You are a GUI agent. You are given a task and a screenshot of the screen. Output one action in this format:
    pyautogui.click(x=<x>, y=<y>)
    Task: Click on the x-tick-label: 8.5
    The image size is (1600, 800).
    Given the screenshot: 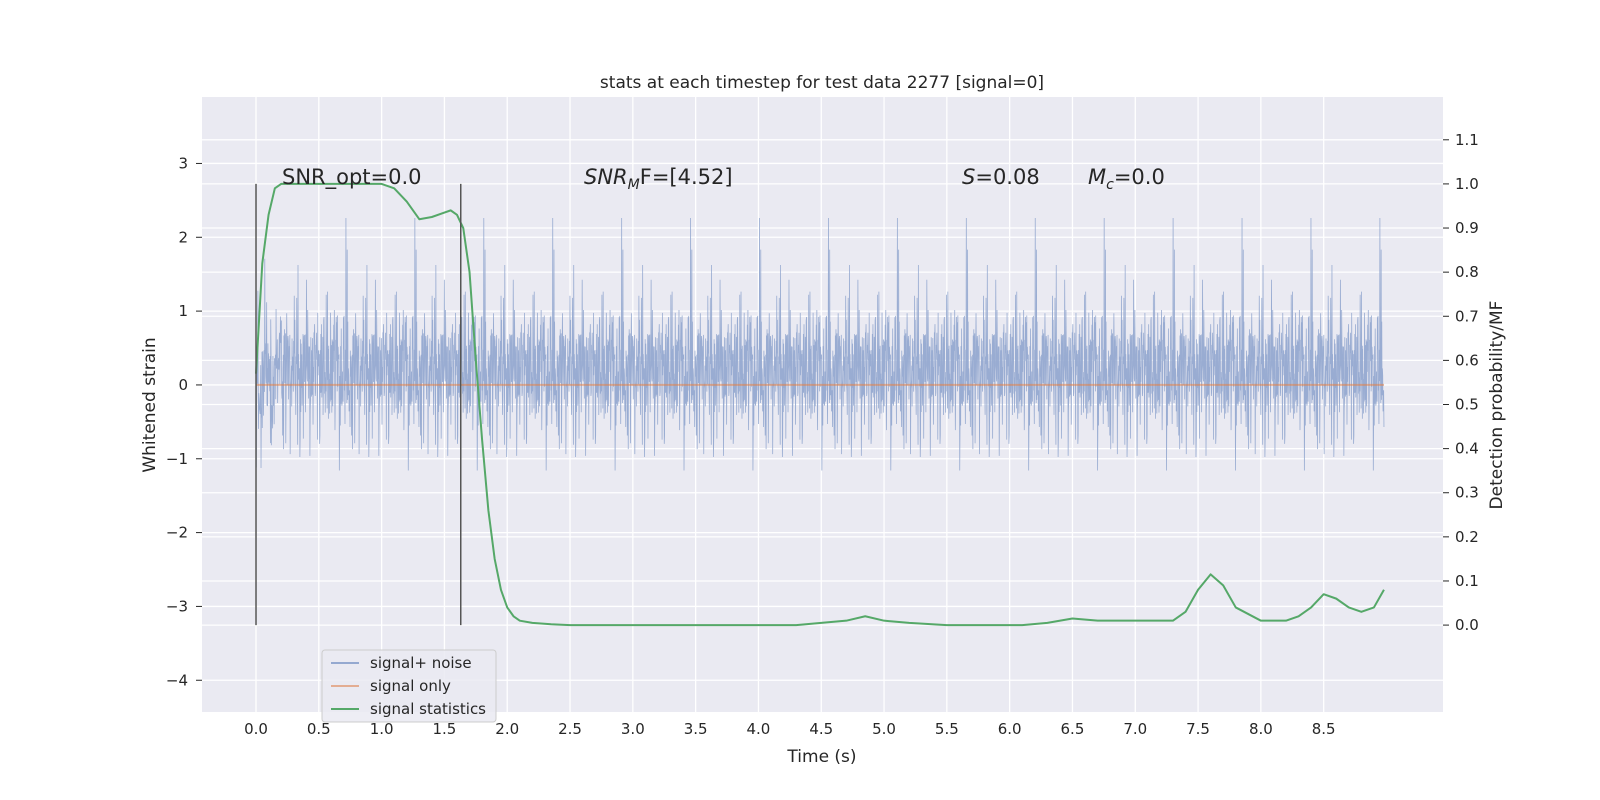 What is the action you would take?
    pyautogui.click(x=1324, y=729)
    